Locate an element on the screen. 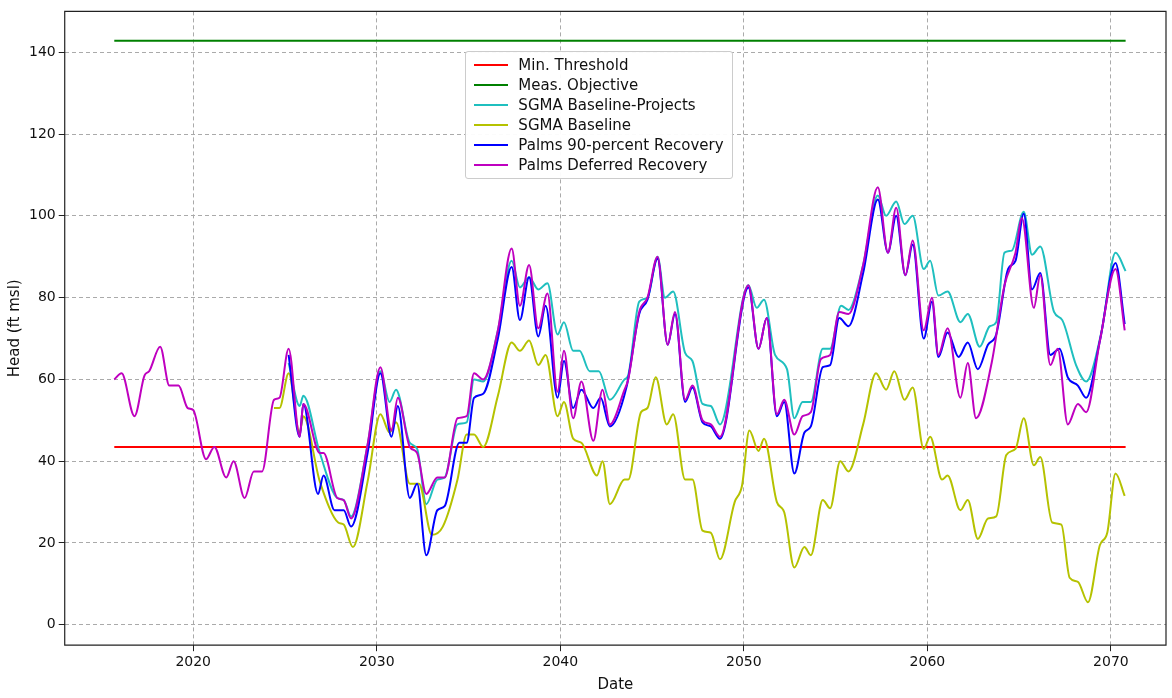  y-tick-label: 140 is located at coordinates (42, 50).